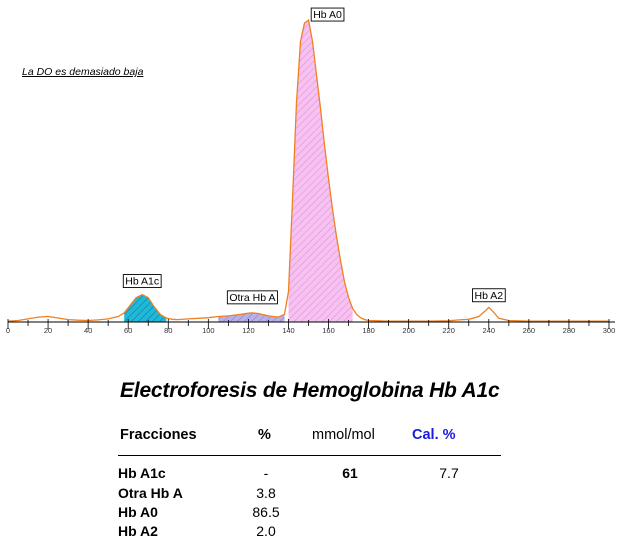 This screenshot has height=549, width=619. I want to click on peak-label: Hb A1c, so click(142, 282).